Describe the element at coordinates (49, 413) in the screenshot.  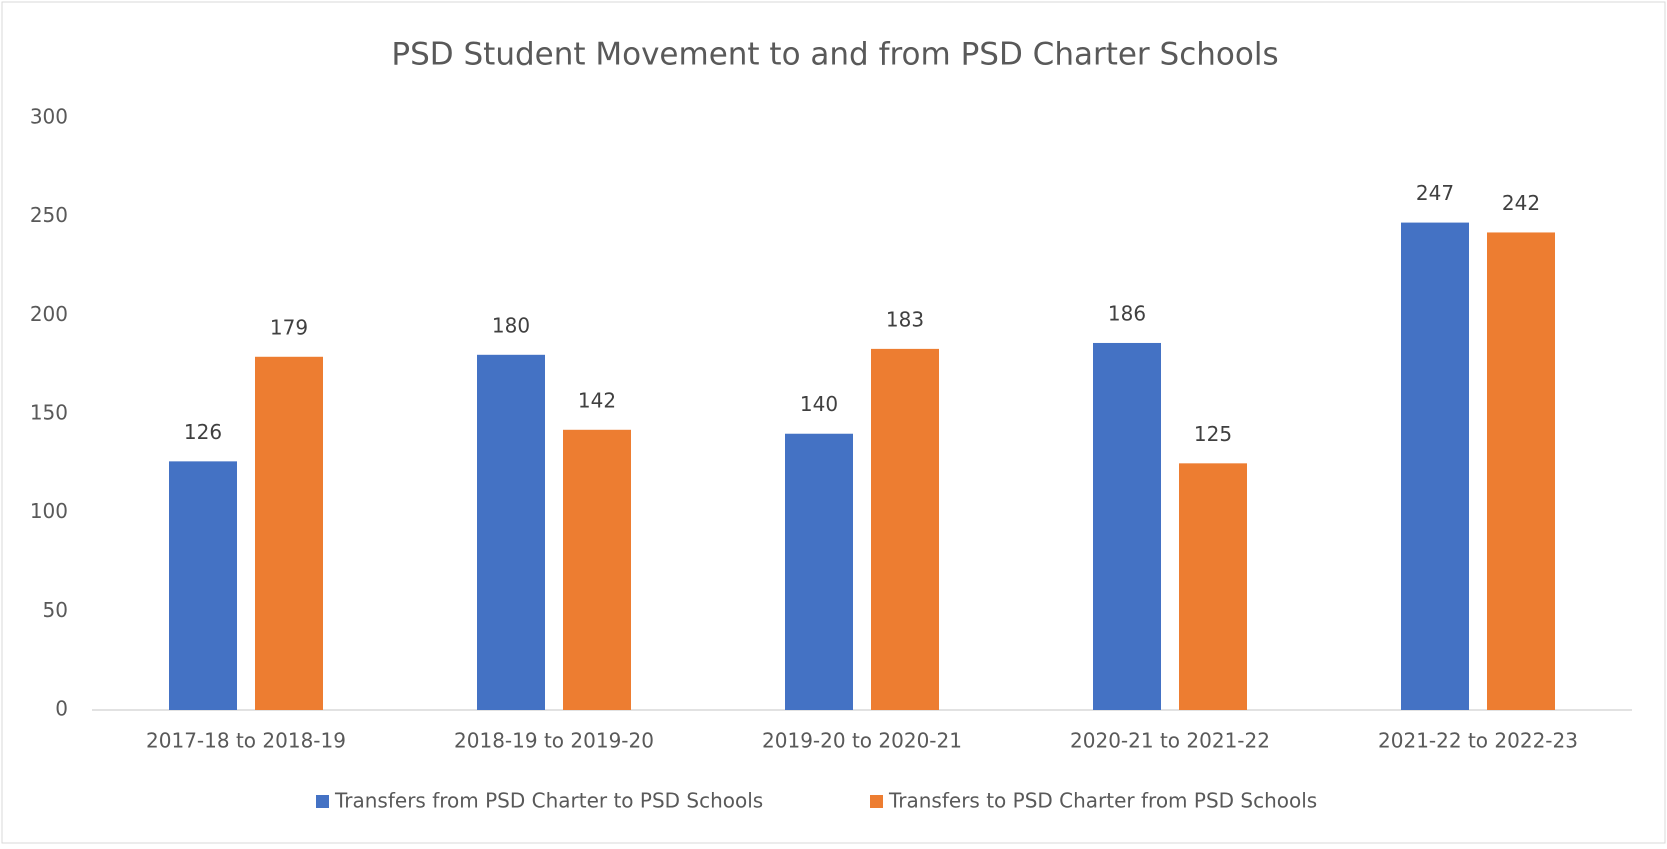
I see `y-tick-label: 150` at that location.